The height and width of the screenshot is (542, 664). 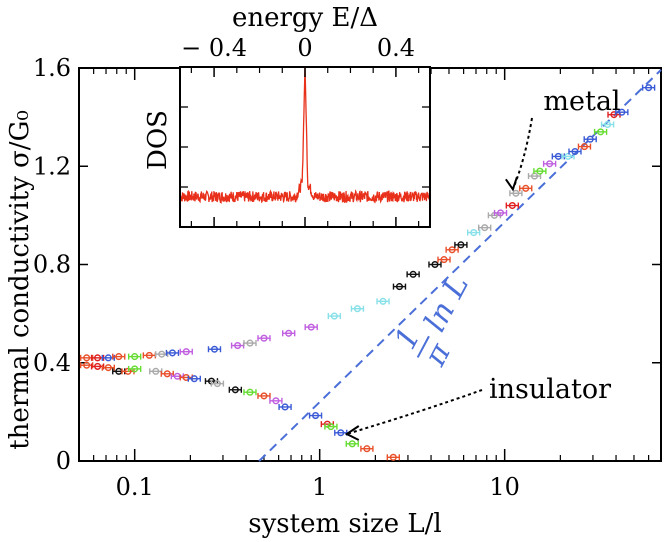 I want to click on x-axis-label: system size L/l, so click(x=344, y=524).